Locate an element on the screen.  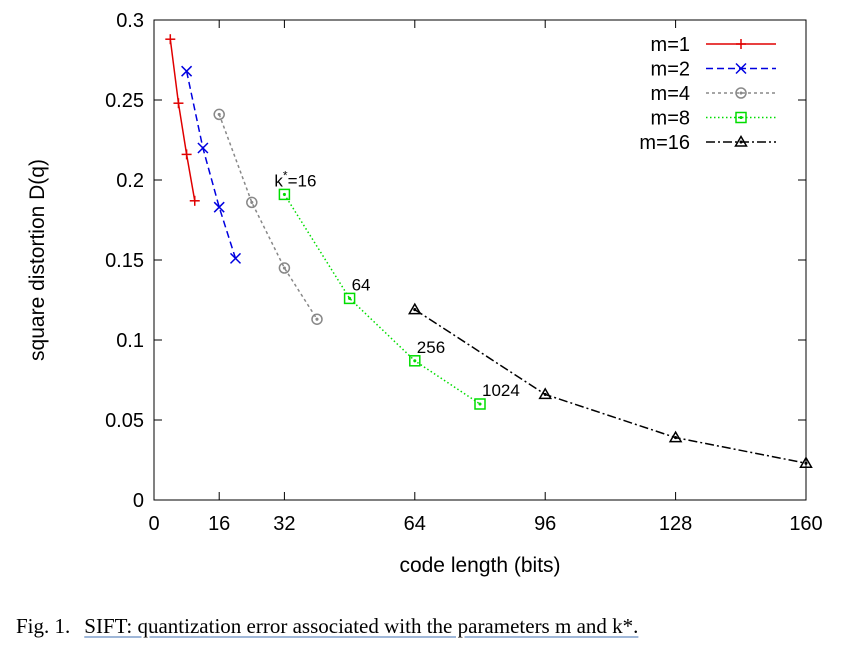
series-line-m=16 is located at coordinates (610, 386).